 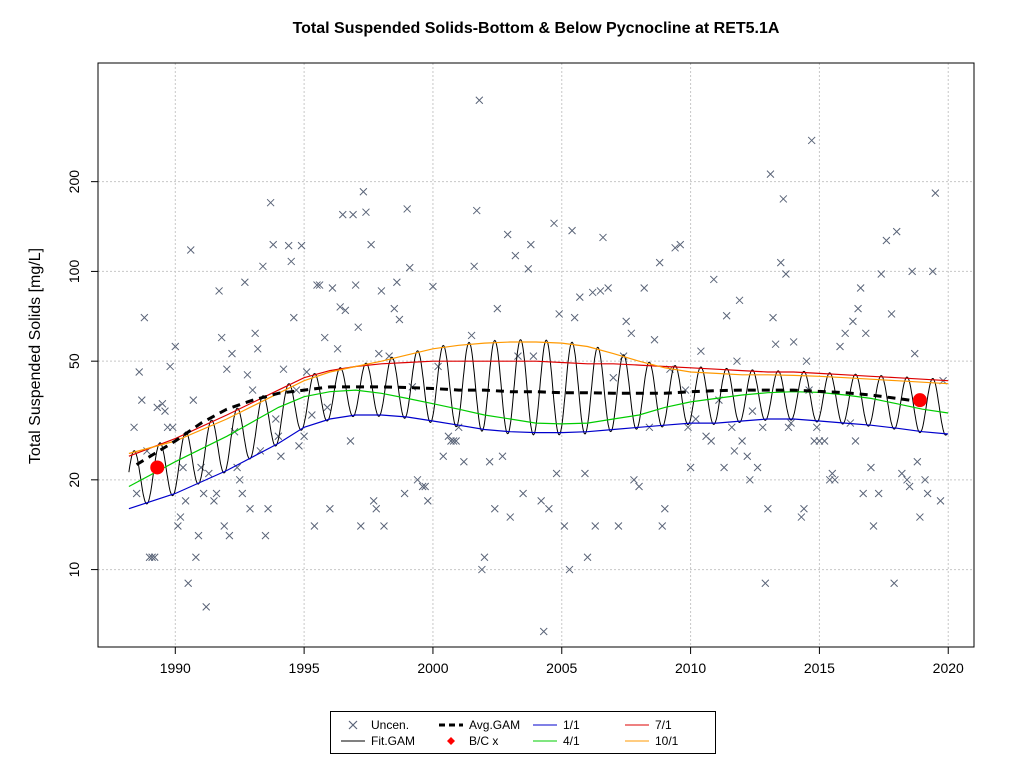 I want to click on legend-dashed-line-icon, so click(x=451, y=725).